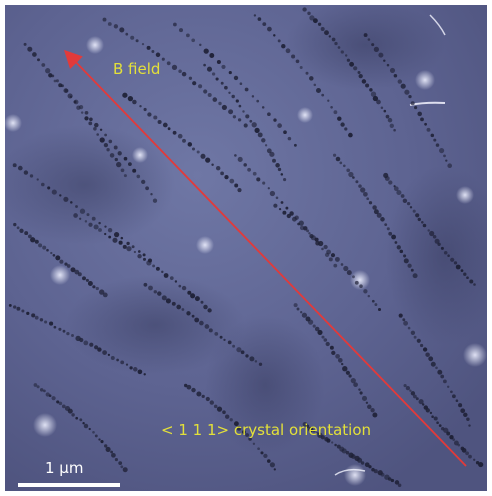  What do you see at coordinates (266, 430) in the screenshot?
I see `crystal-orientation-label: < 1 1 1> crystal orientation` at bounding box center [266, 430].